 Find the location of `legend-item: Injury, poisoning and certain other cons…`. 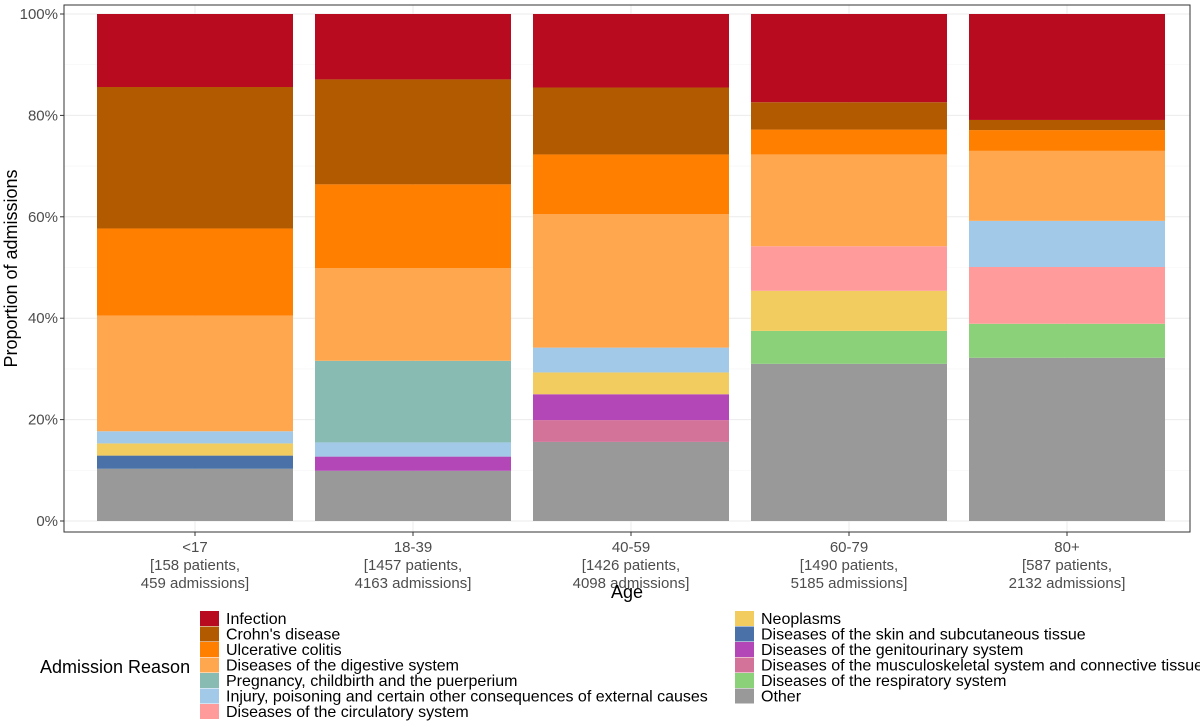

legend-item: Injury, poisoning and certain other cons… is located at coordinates (454, 697).